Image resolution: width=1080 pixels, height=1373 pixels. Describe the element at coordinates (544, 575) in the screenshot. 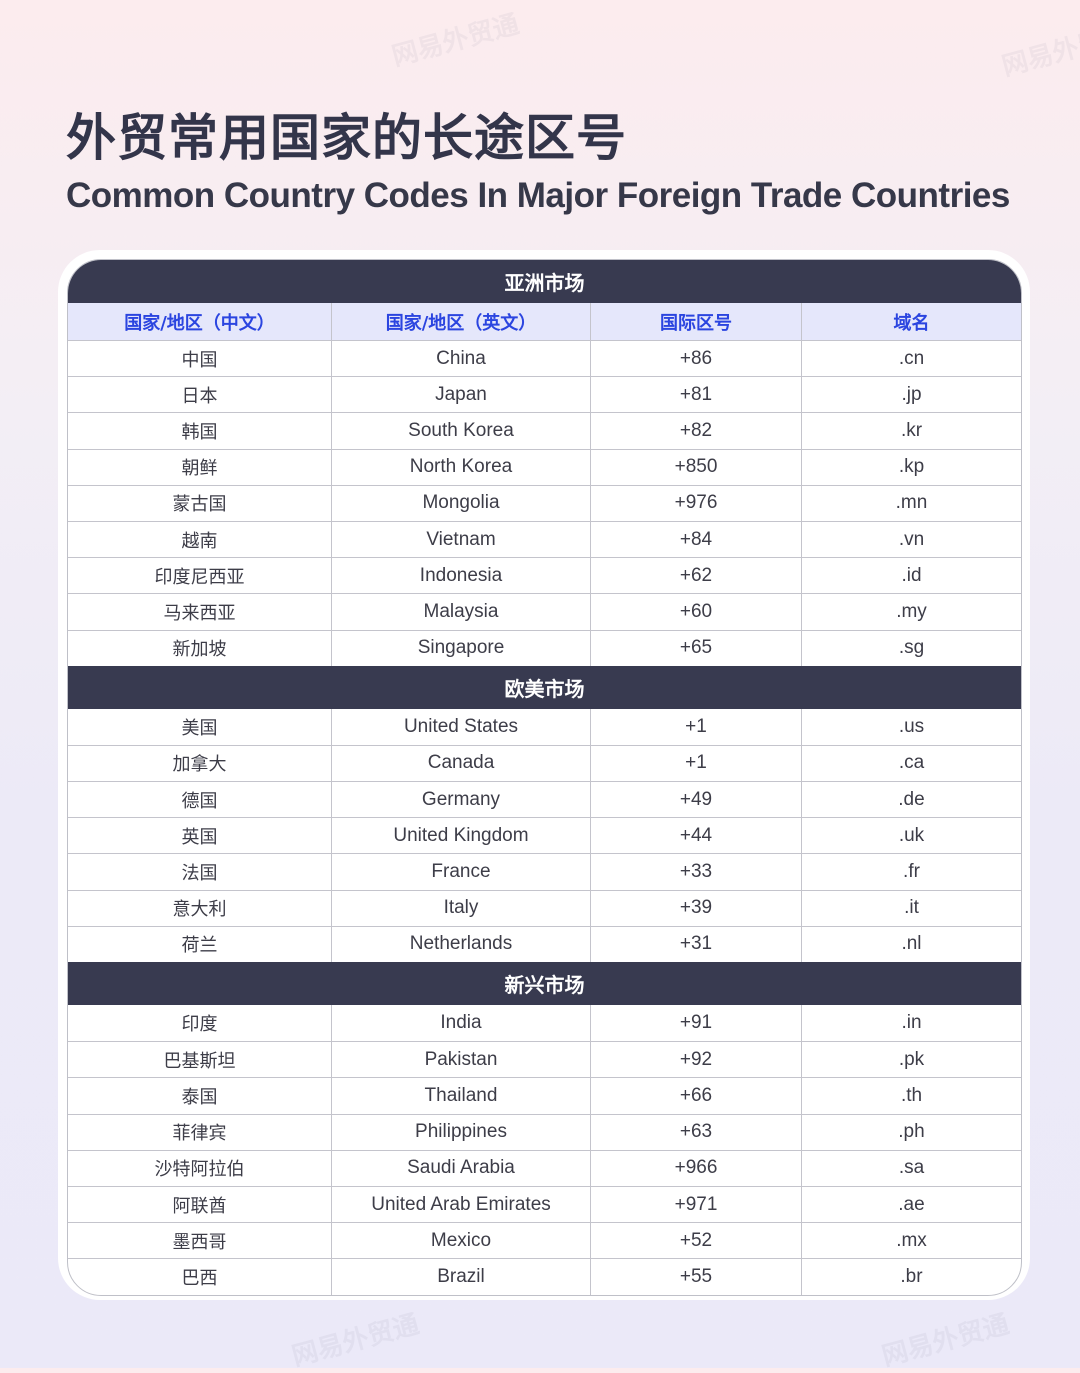

I see `table-row: 印度尼西亚 Indonesia +62 .id` at that location.